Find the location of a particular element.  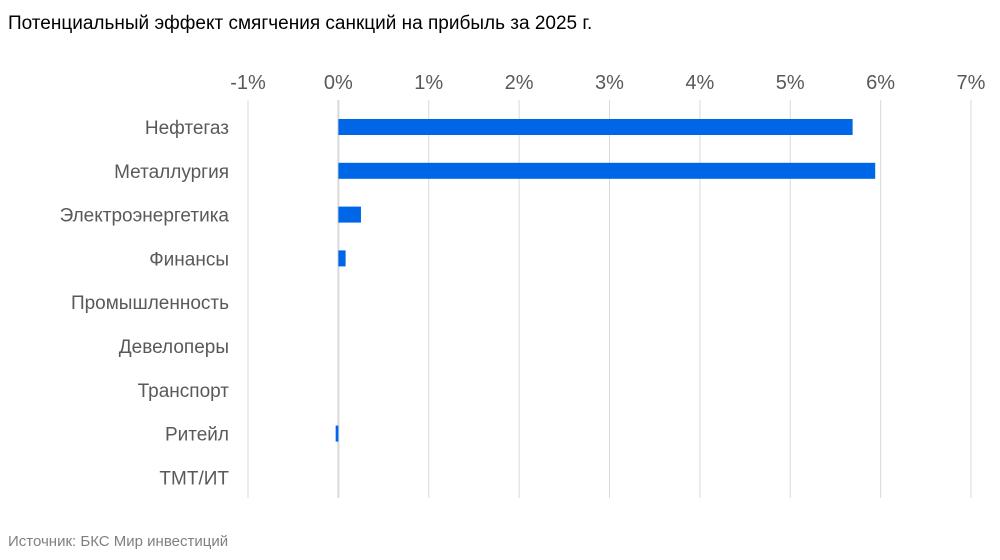

x-tick-label: 5% is located at coordinates (790, 83).